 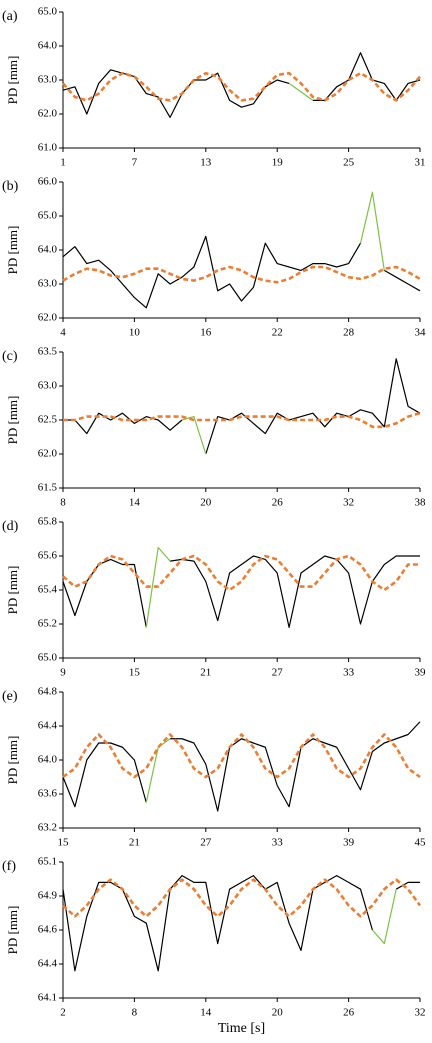 What do you see at coordinates (48, 930) in the screenshot?
I see `y-tick-label: 64.6` at bounding box center [48, 930].